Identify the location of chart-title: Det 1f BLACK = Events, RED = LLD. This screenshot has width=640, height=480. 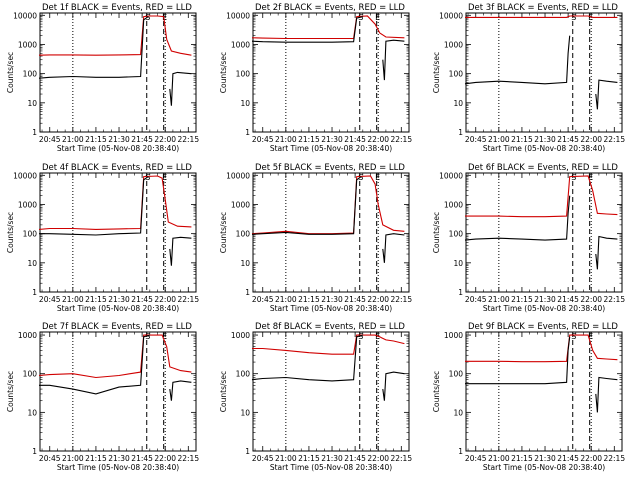
(117, 8).